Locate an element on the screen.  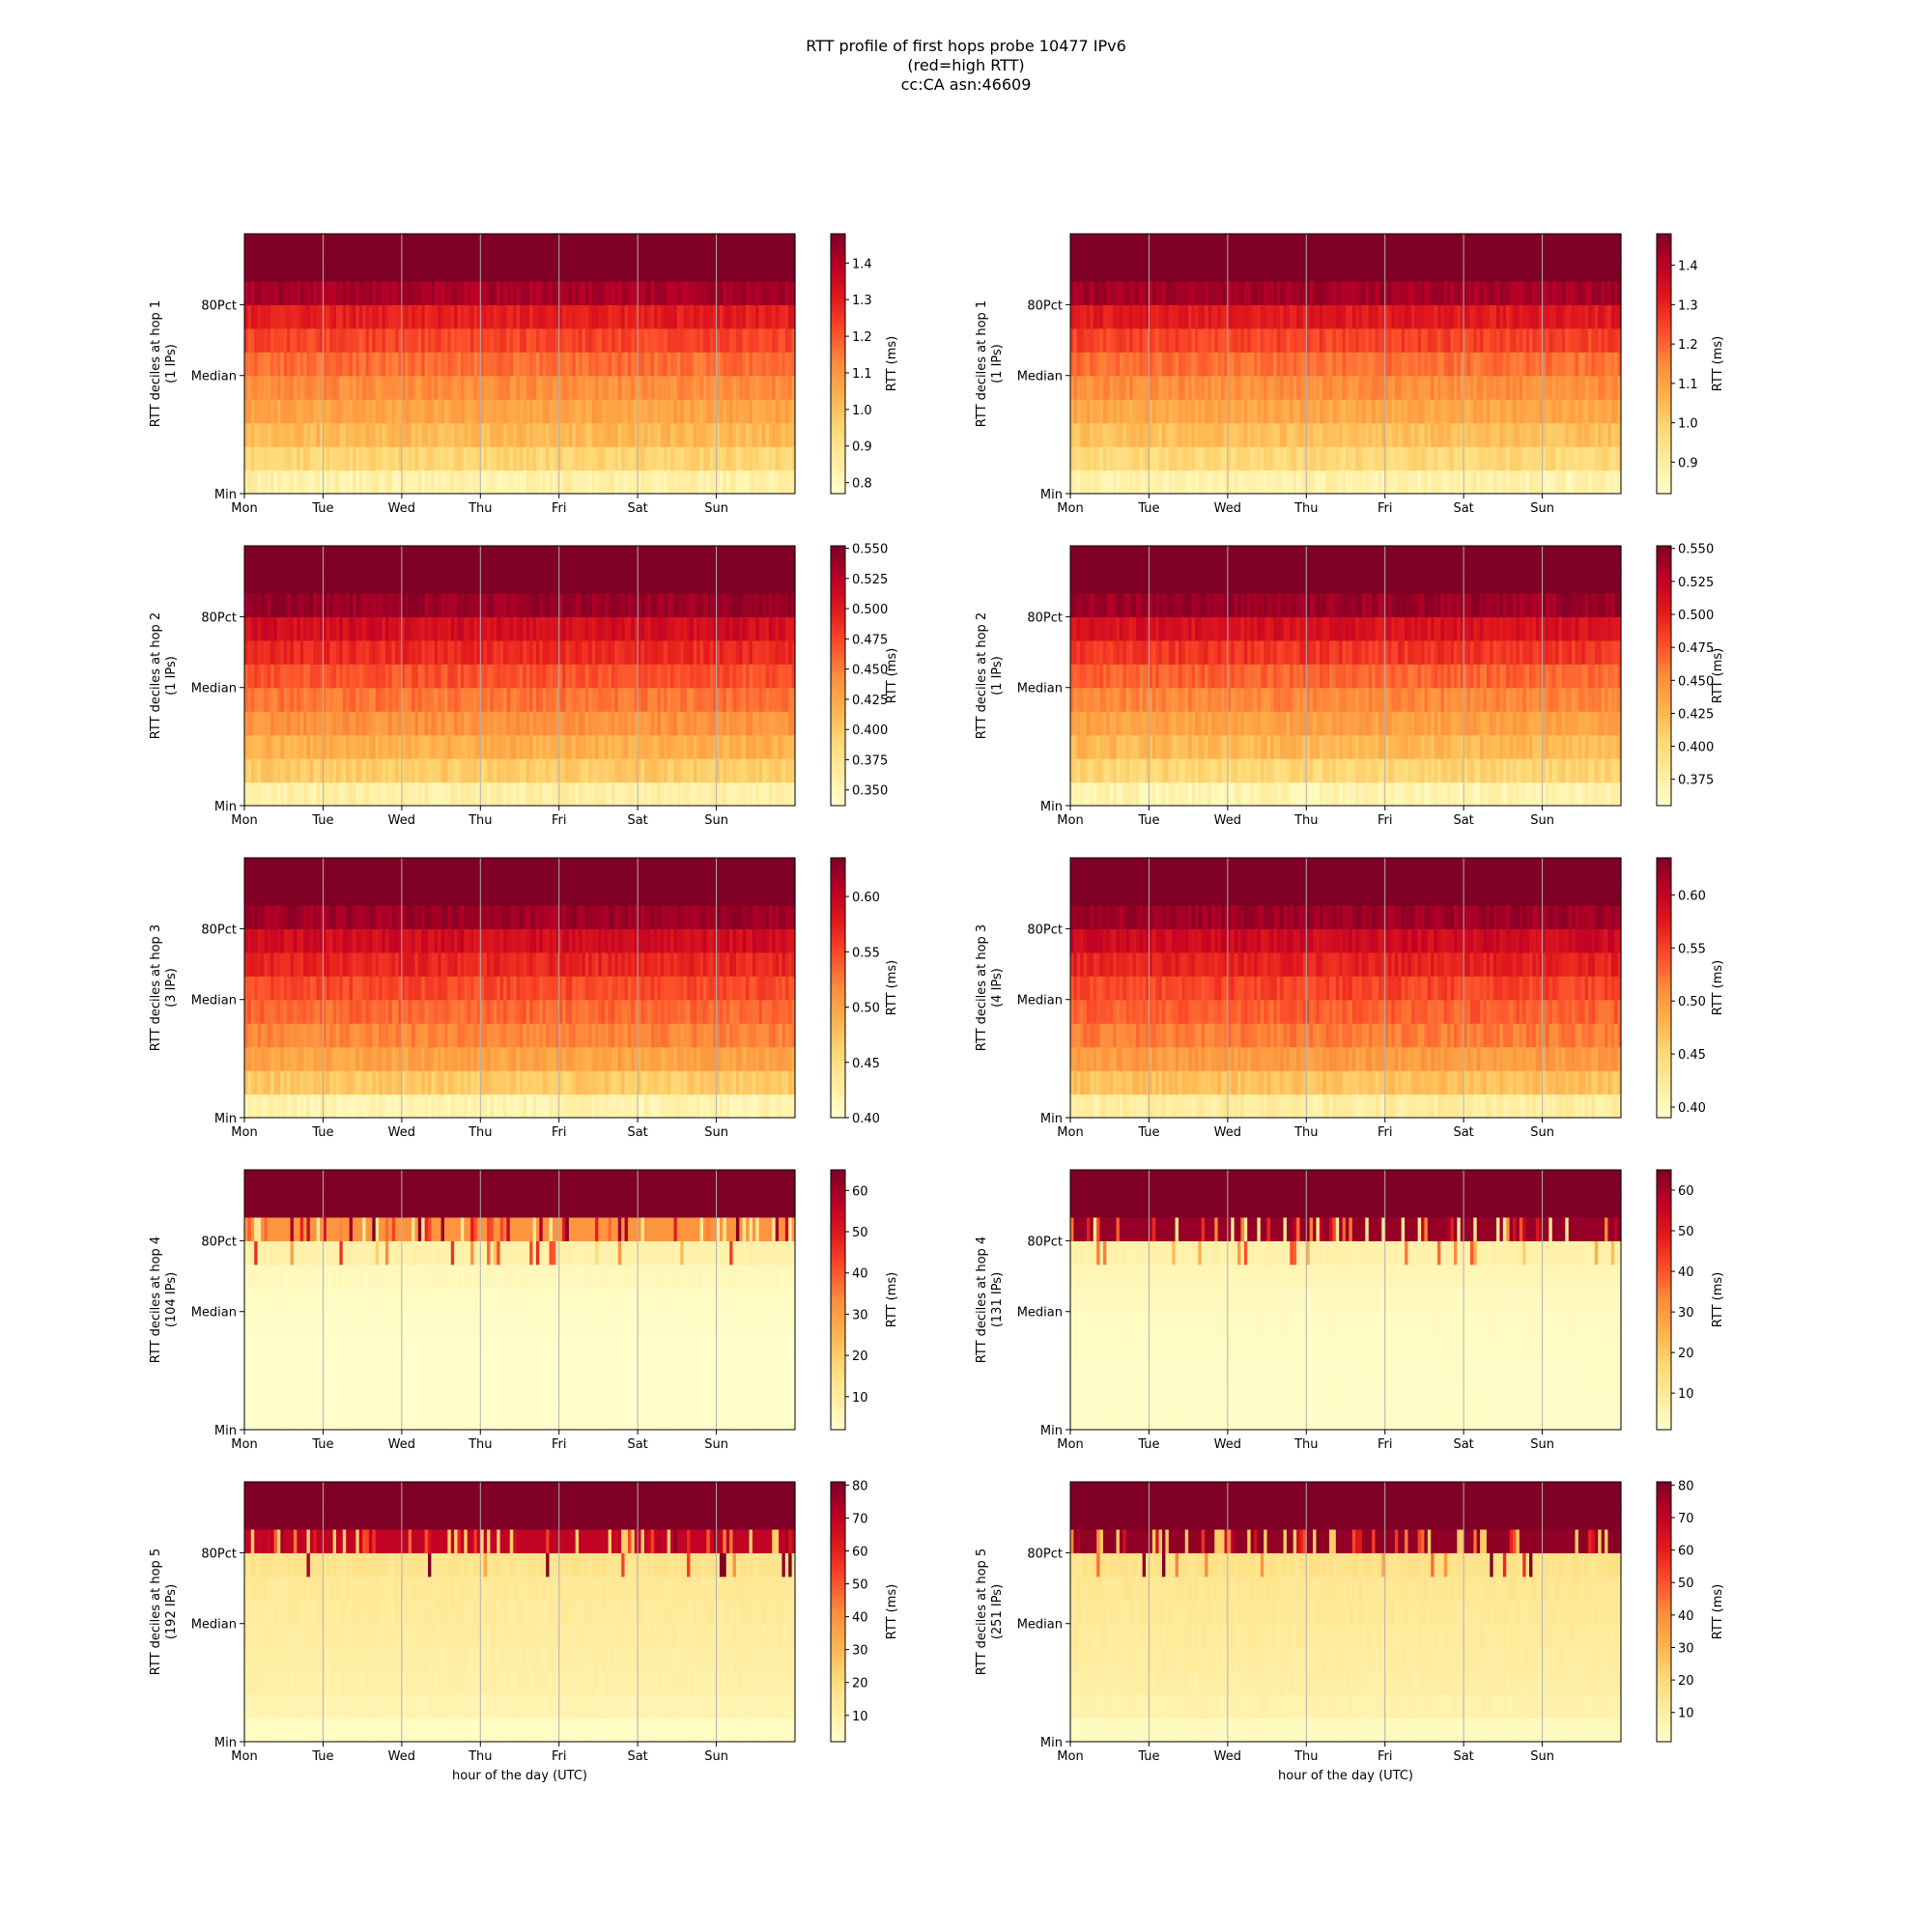
y-axis-label-ipcount: (1 IPs) is located at coordinates (997, 364).